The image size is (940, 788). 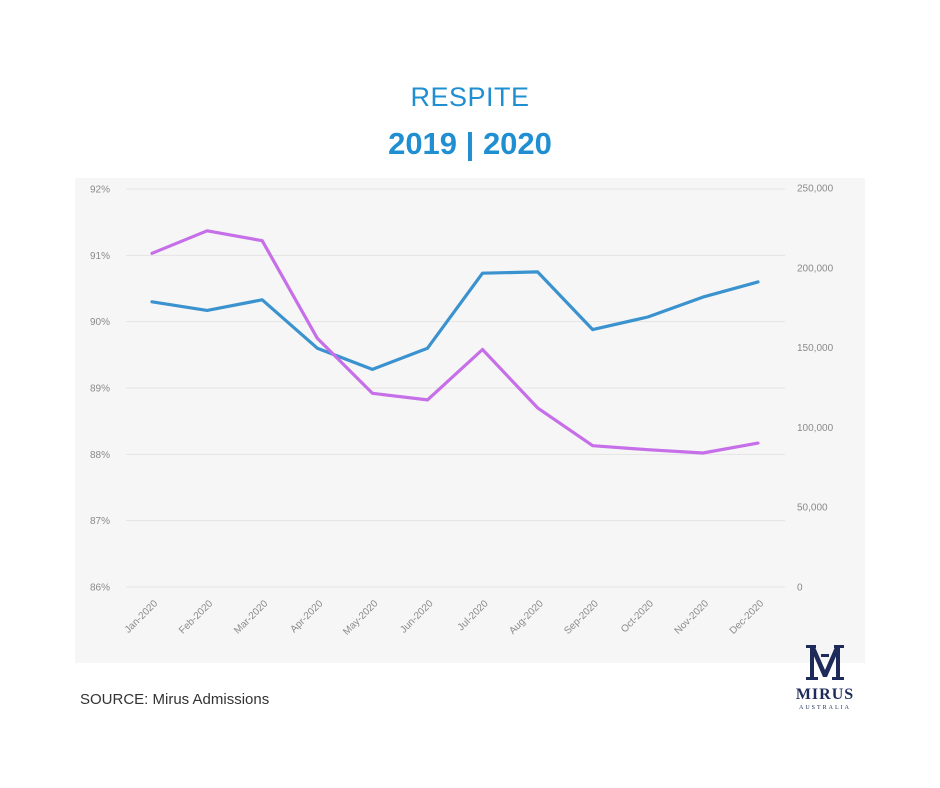 What do you see at coordinates (100, 455) in the screenshot?
I see `left-tick-label: 88%` at bounding box center [100, 455].